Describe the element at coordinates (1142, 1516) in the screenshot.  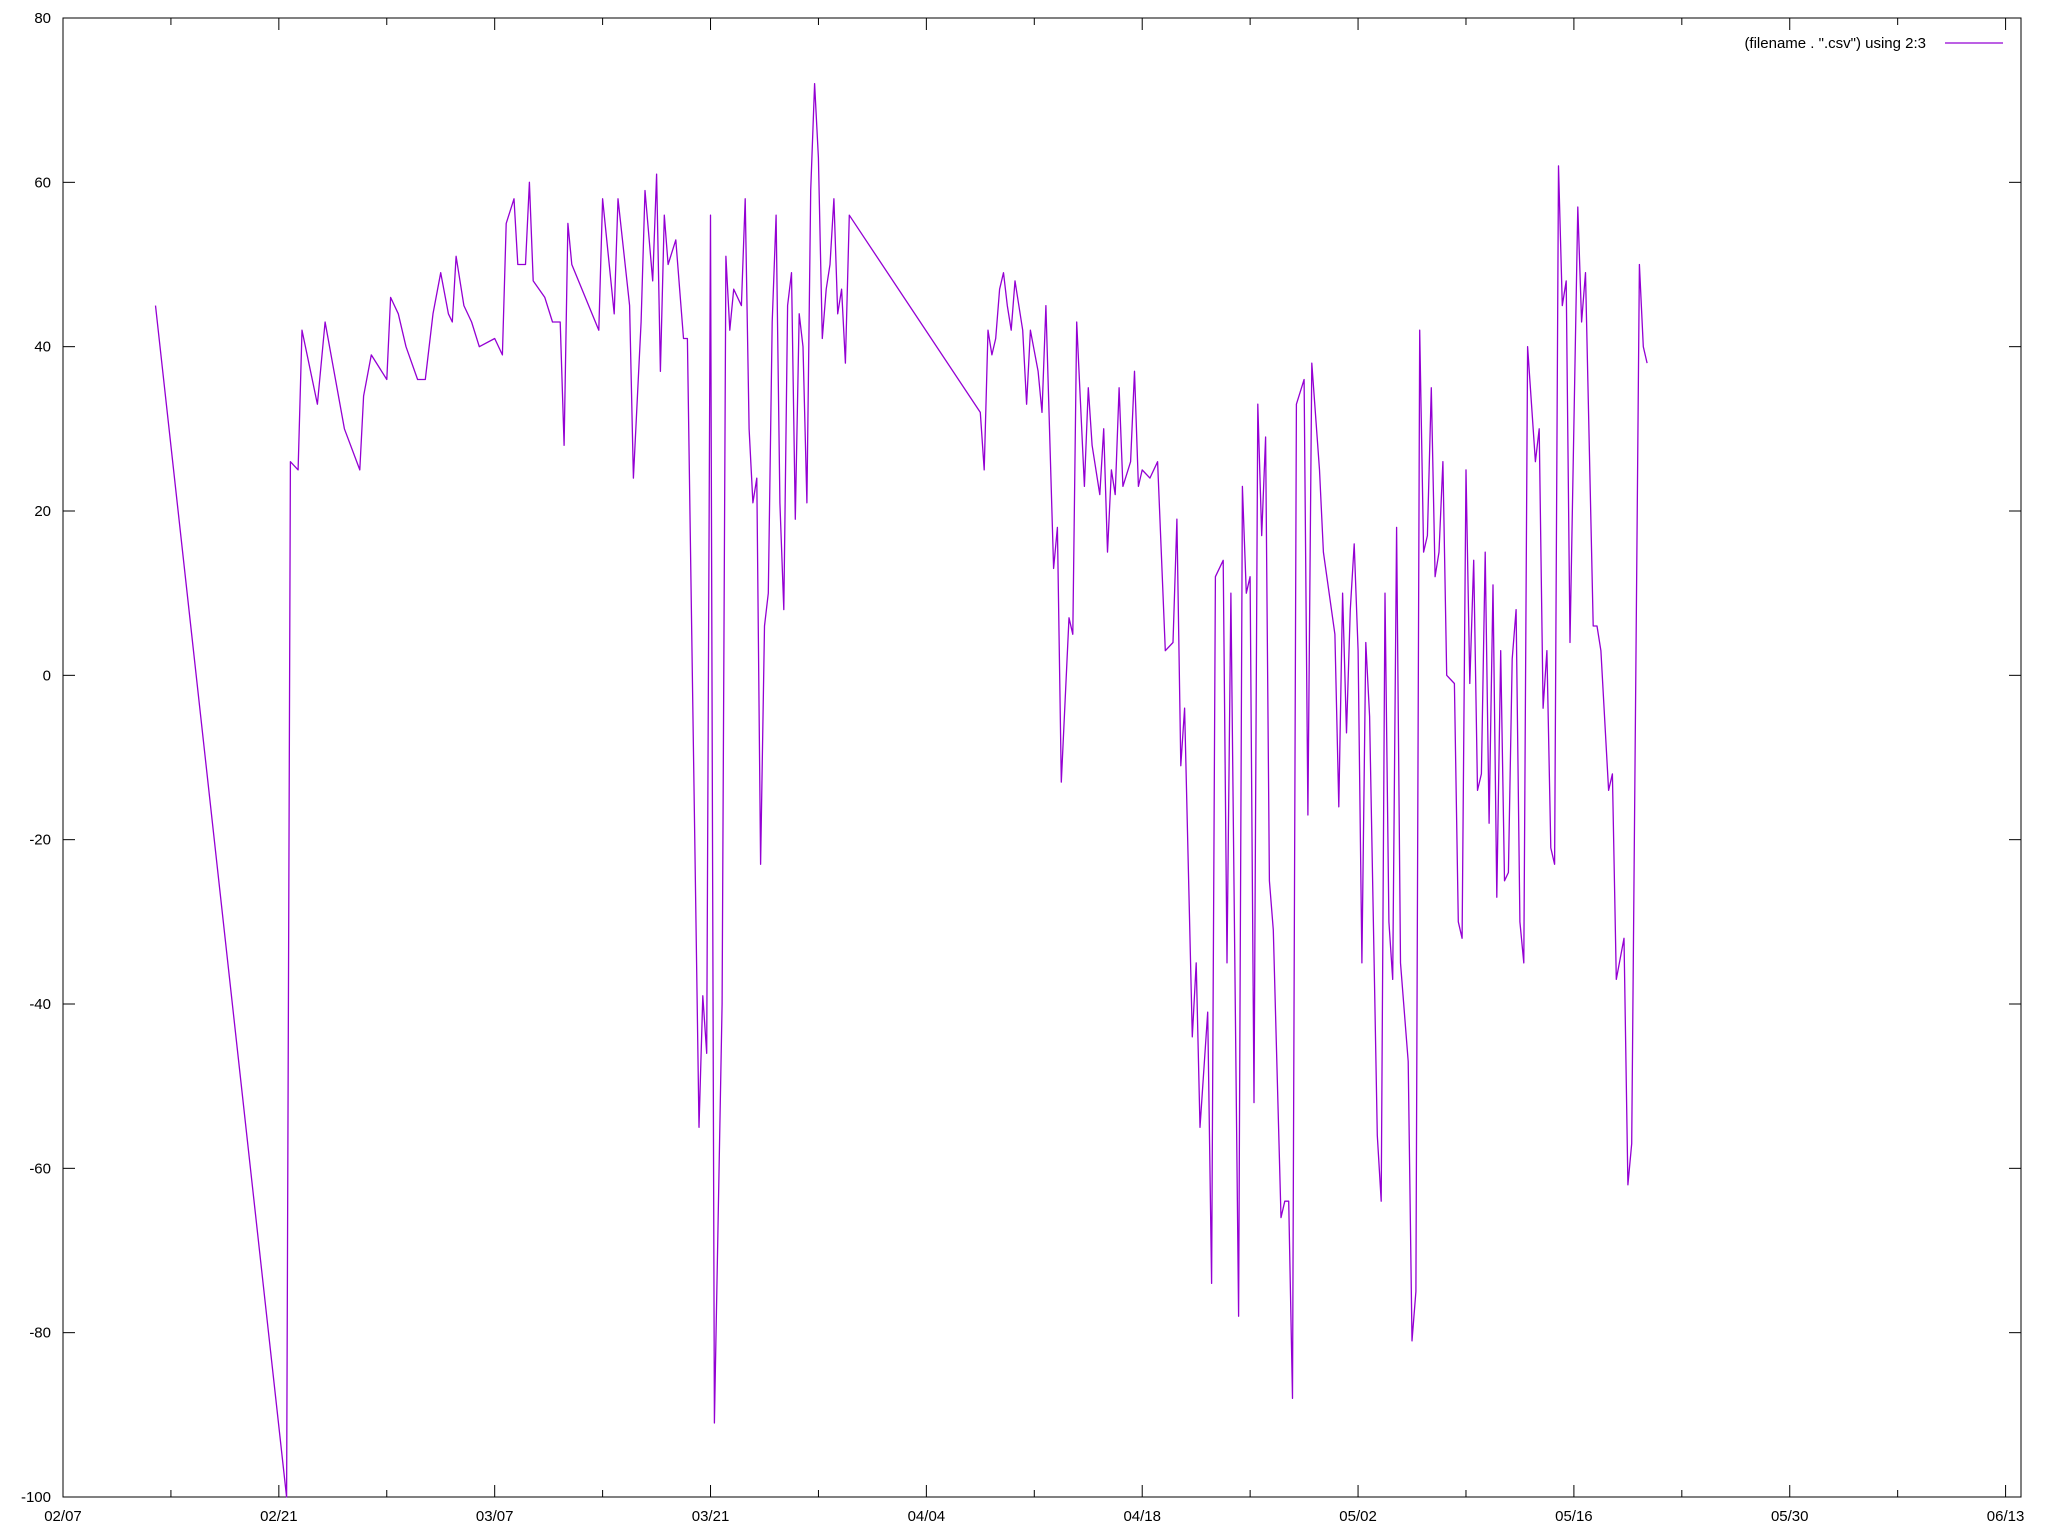
I see `x-tick-label: 04/18` at that location.